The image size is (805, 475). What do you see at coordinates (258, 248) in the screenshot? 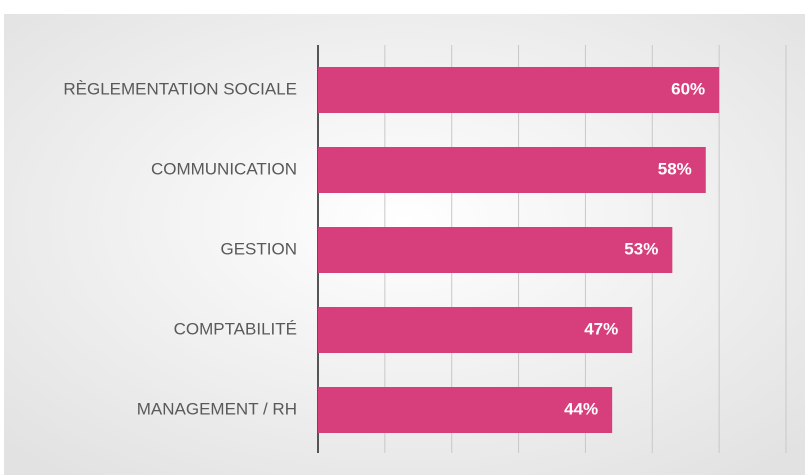
I see `y-tick-label: GESTION` at bounding box center [258, 248].